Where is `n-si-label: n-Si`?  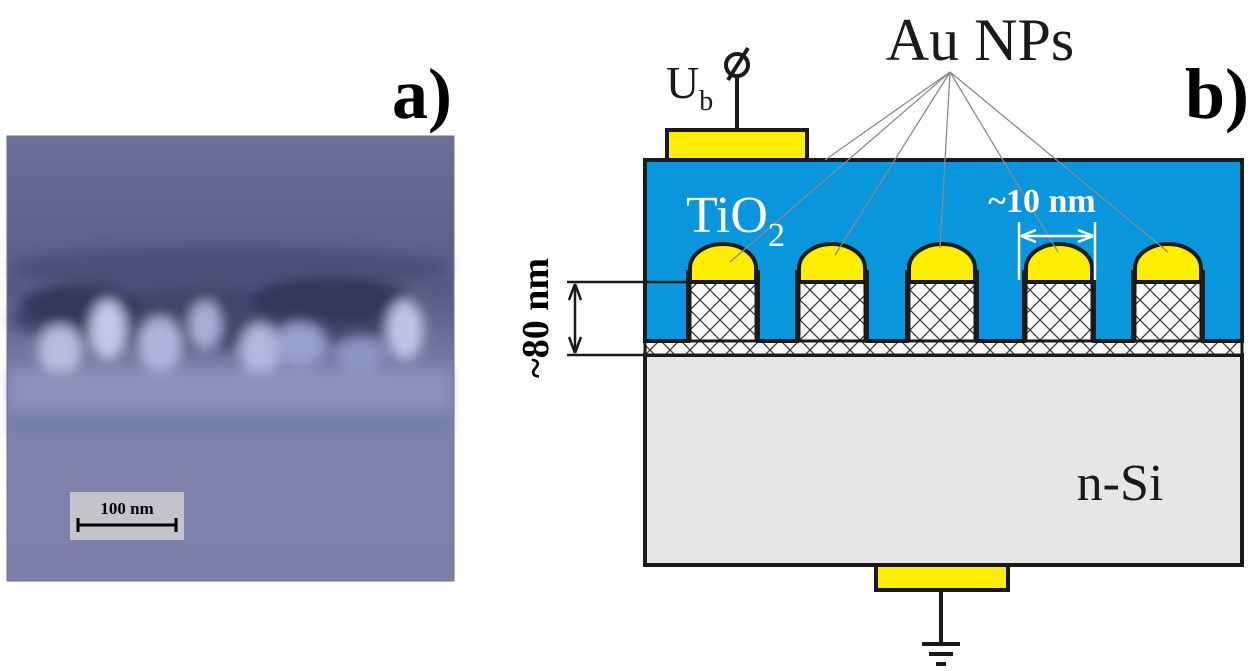 n-si-label: n-Si is located at coordinates (1120, 483).